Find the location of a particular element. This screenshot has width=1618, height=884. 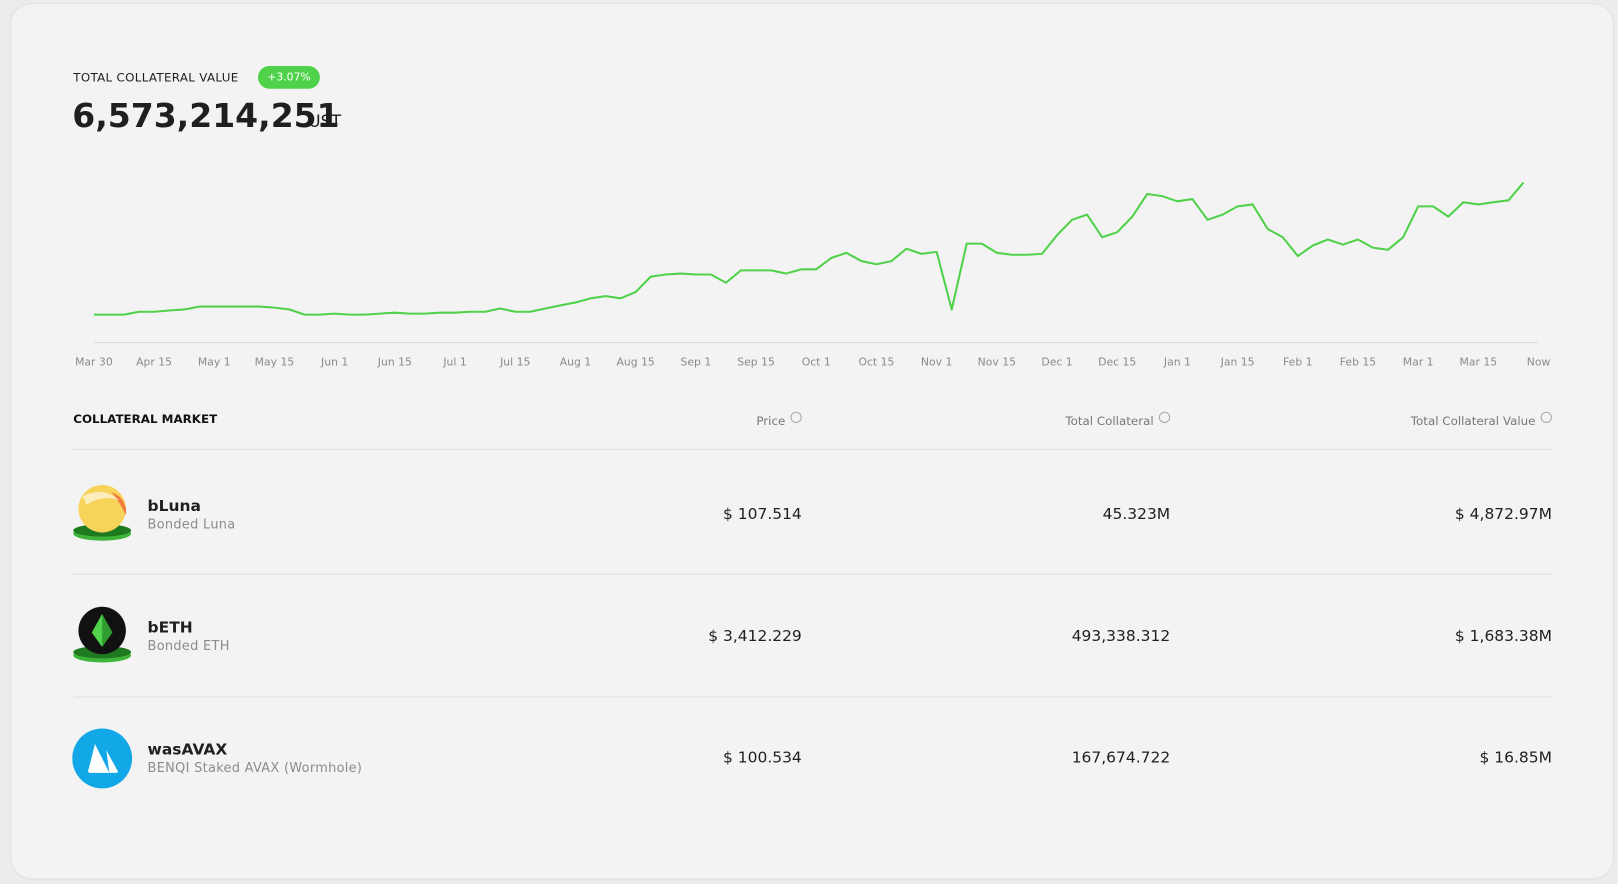

beth-icon is located at coordinates (102, 634).